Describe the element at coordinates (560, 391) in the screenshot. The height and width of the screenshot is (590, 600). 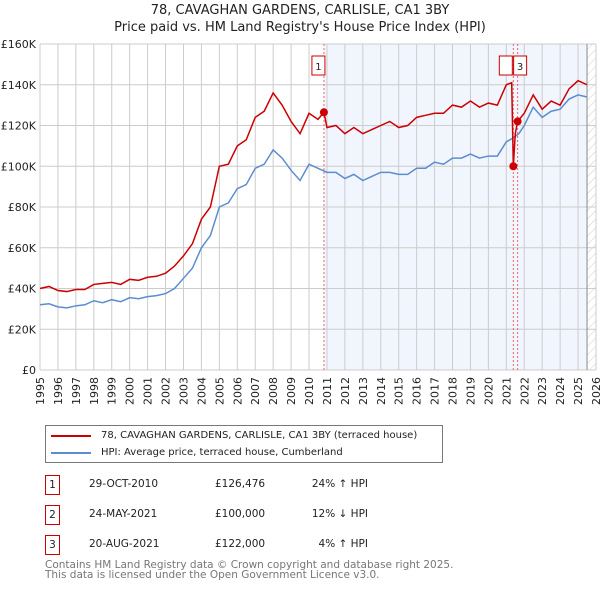
I see `x-tick-label: 2024` at that location.